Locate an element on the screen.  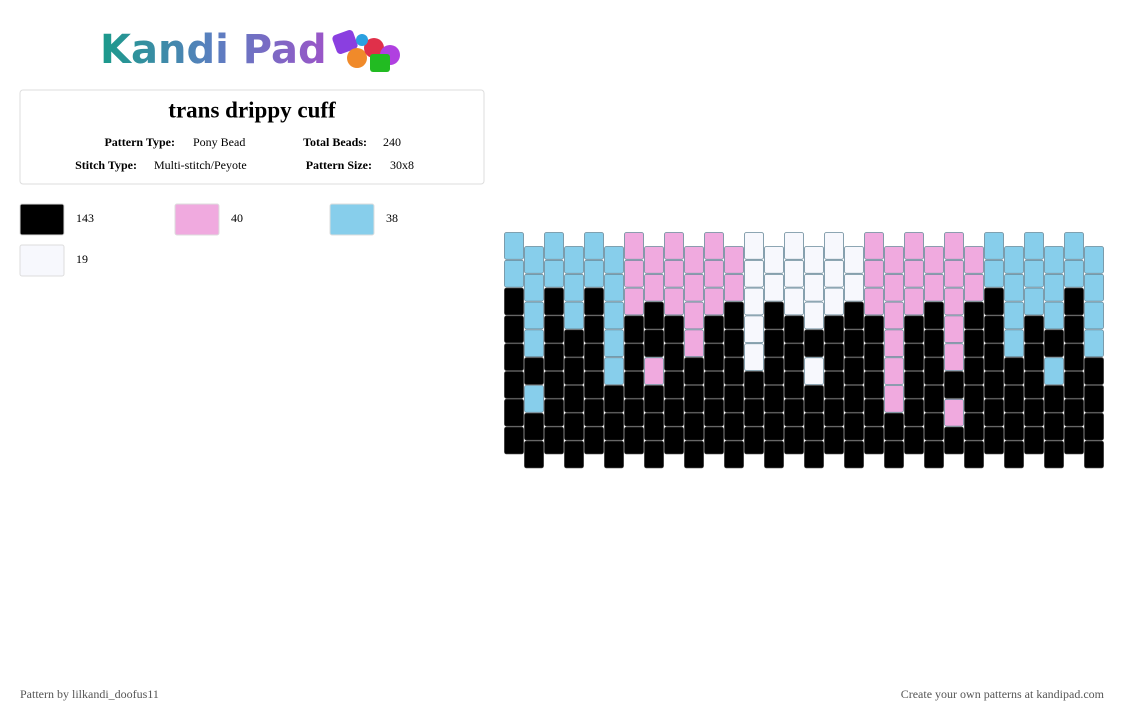
footer-link: Create your own patterns at kandipad.com is located at coordinates (1003, 694).